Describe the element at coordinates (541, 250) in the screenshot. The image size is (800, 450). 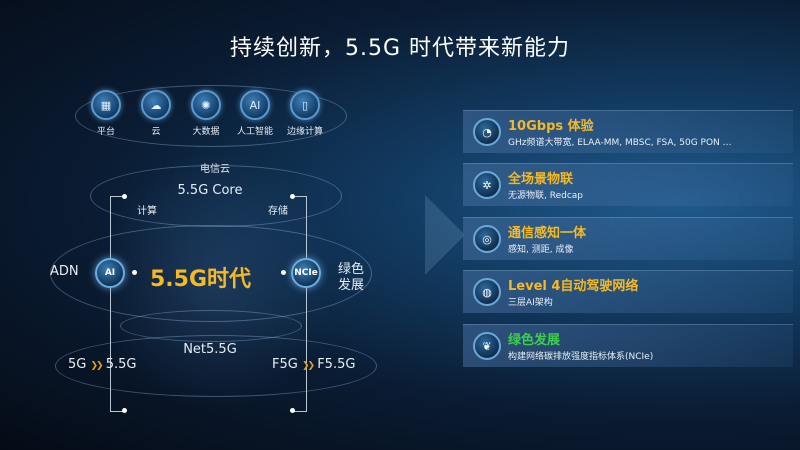
I see `capability-subtitle: 感知, 测距, 成像` at that location.